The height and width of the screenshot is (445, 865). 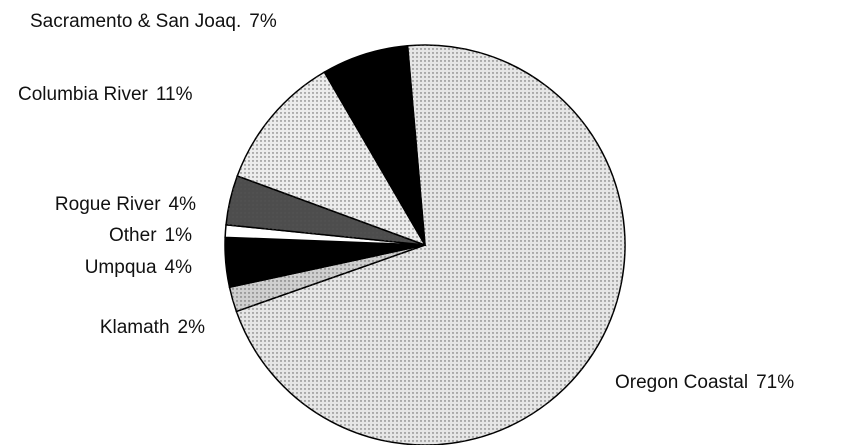 I want to click on value-label: 7%, so click(x=263, y=21).